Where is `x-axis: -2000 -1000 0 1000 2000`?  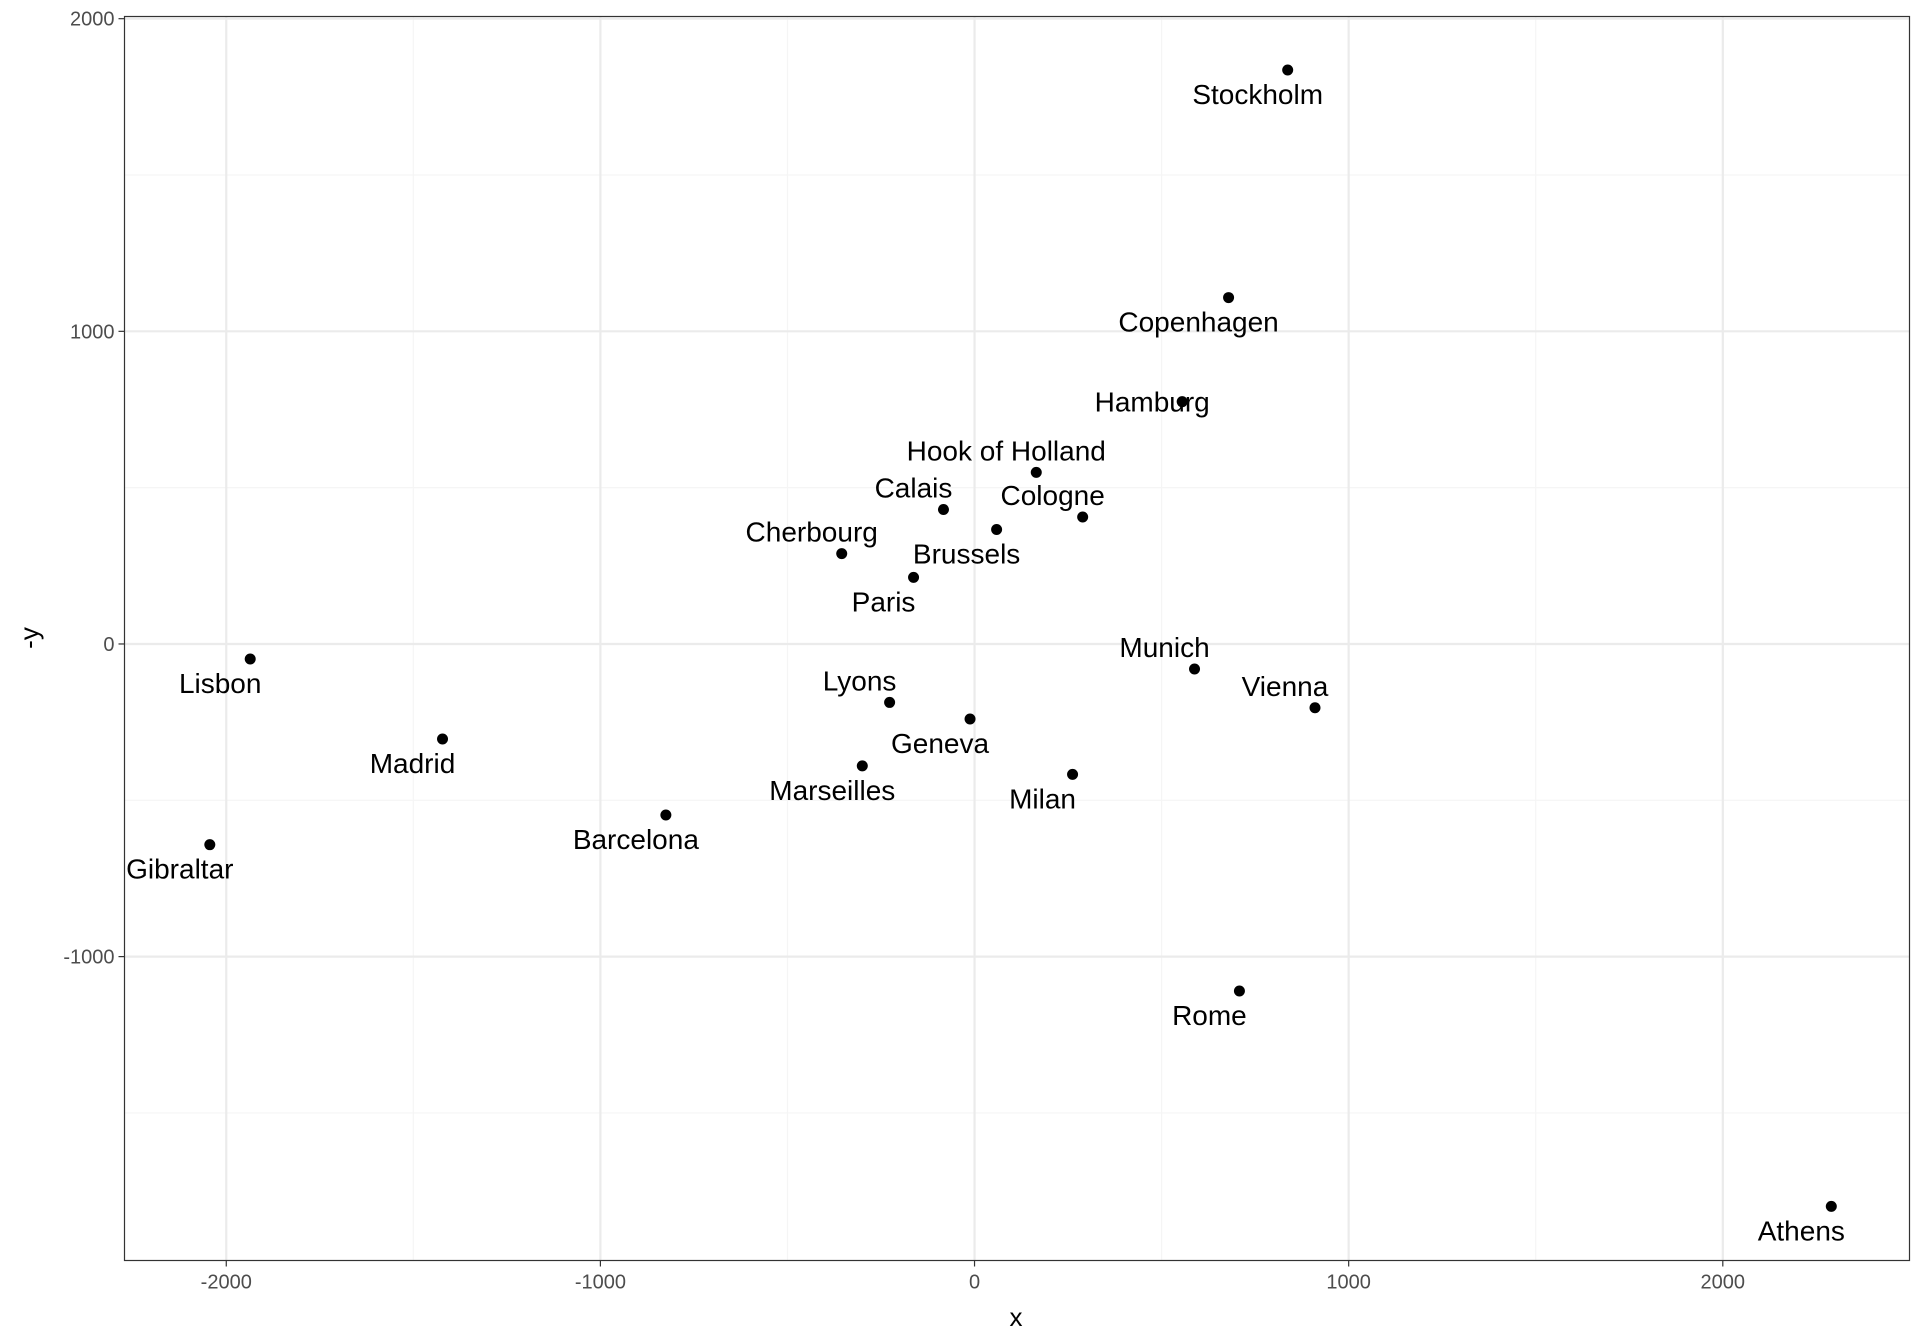 x-axis: -2000 -1000 0 1000 2000 is located at coordinates (973, 1277).